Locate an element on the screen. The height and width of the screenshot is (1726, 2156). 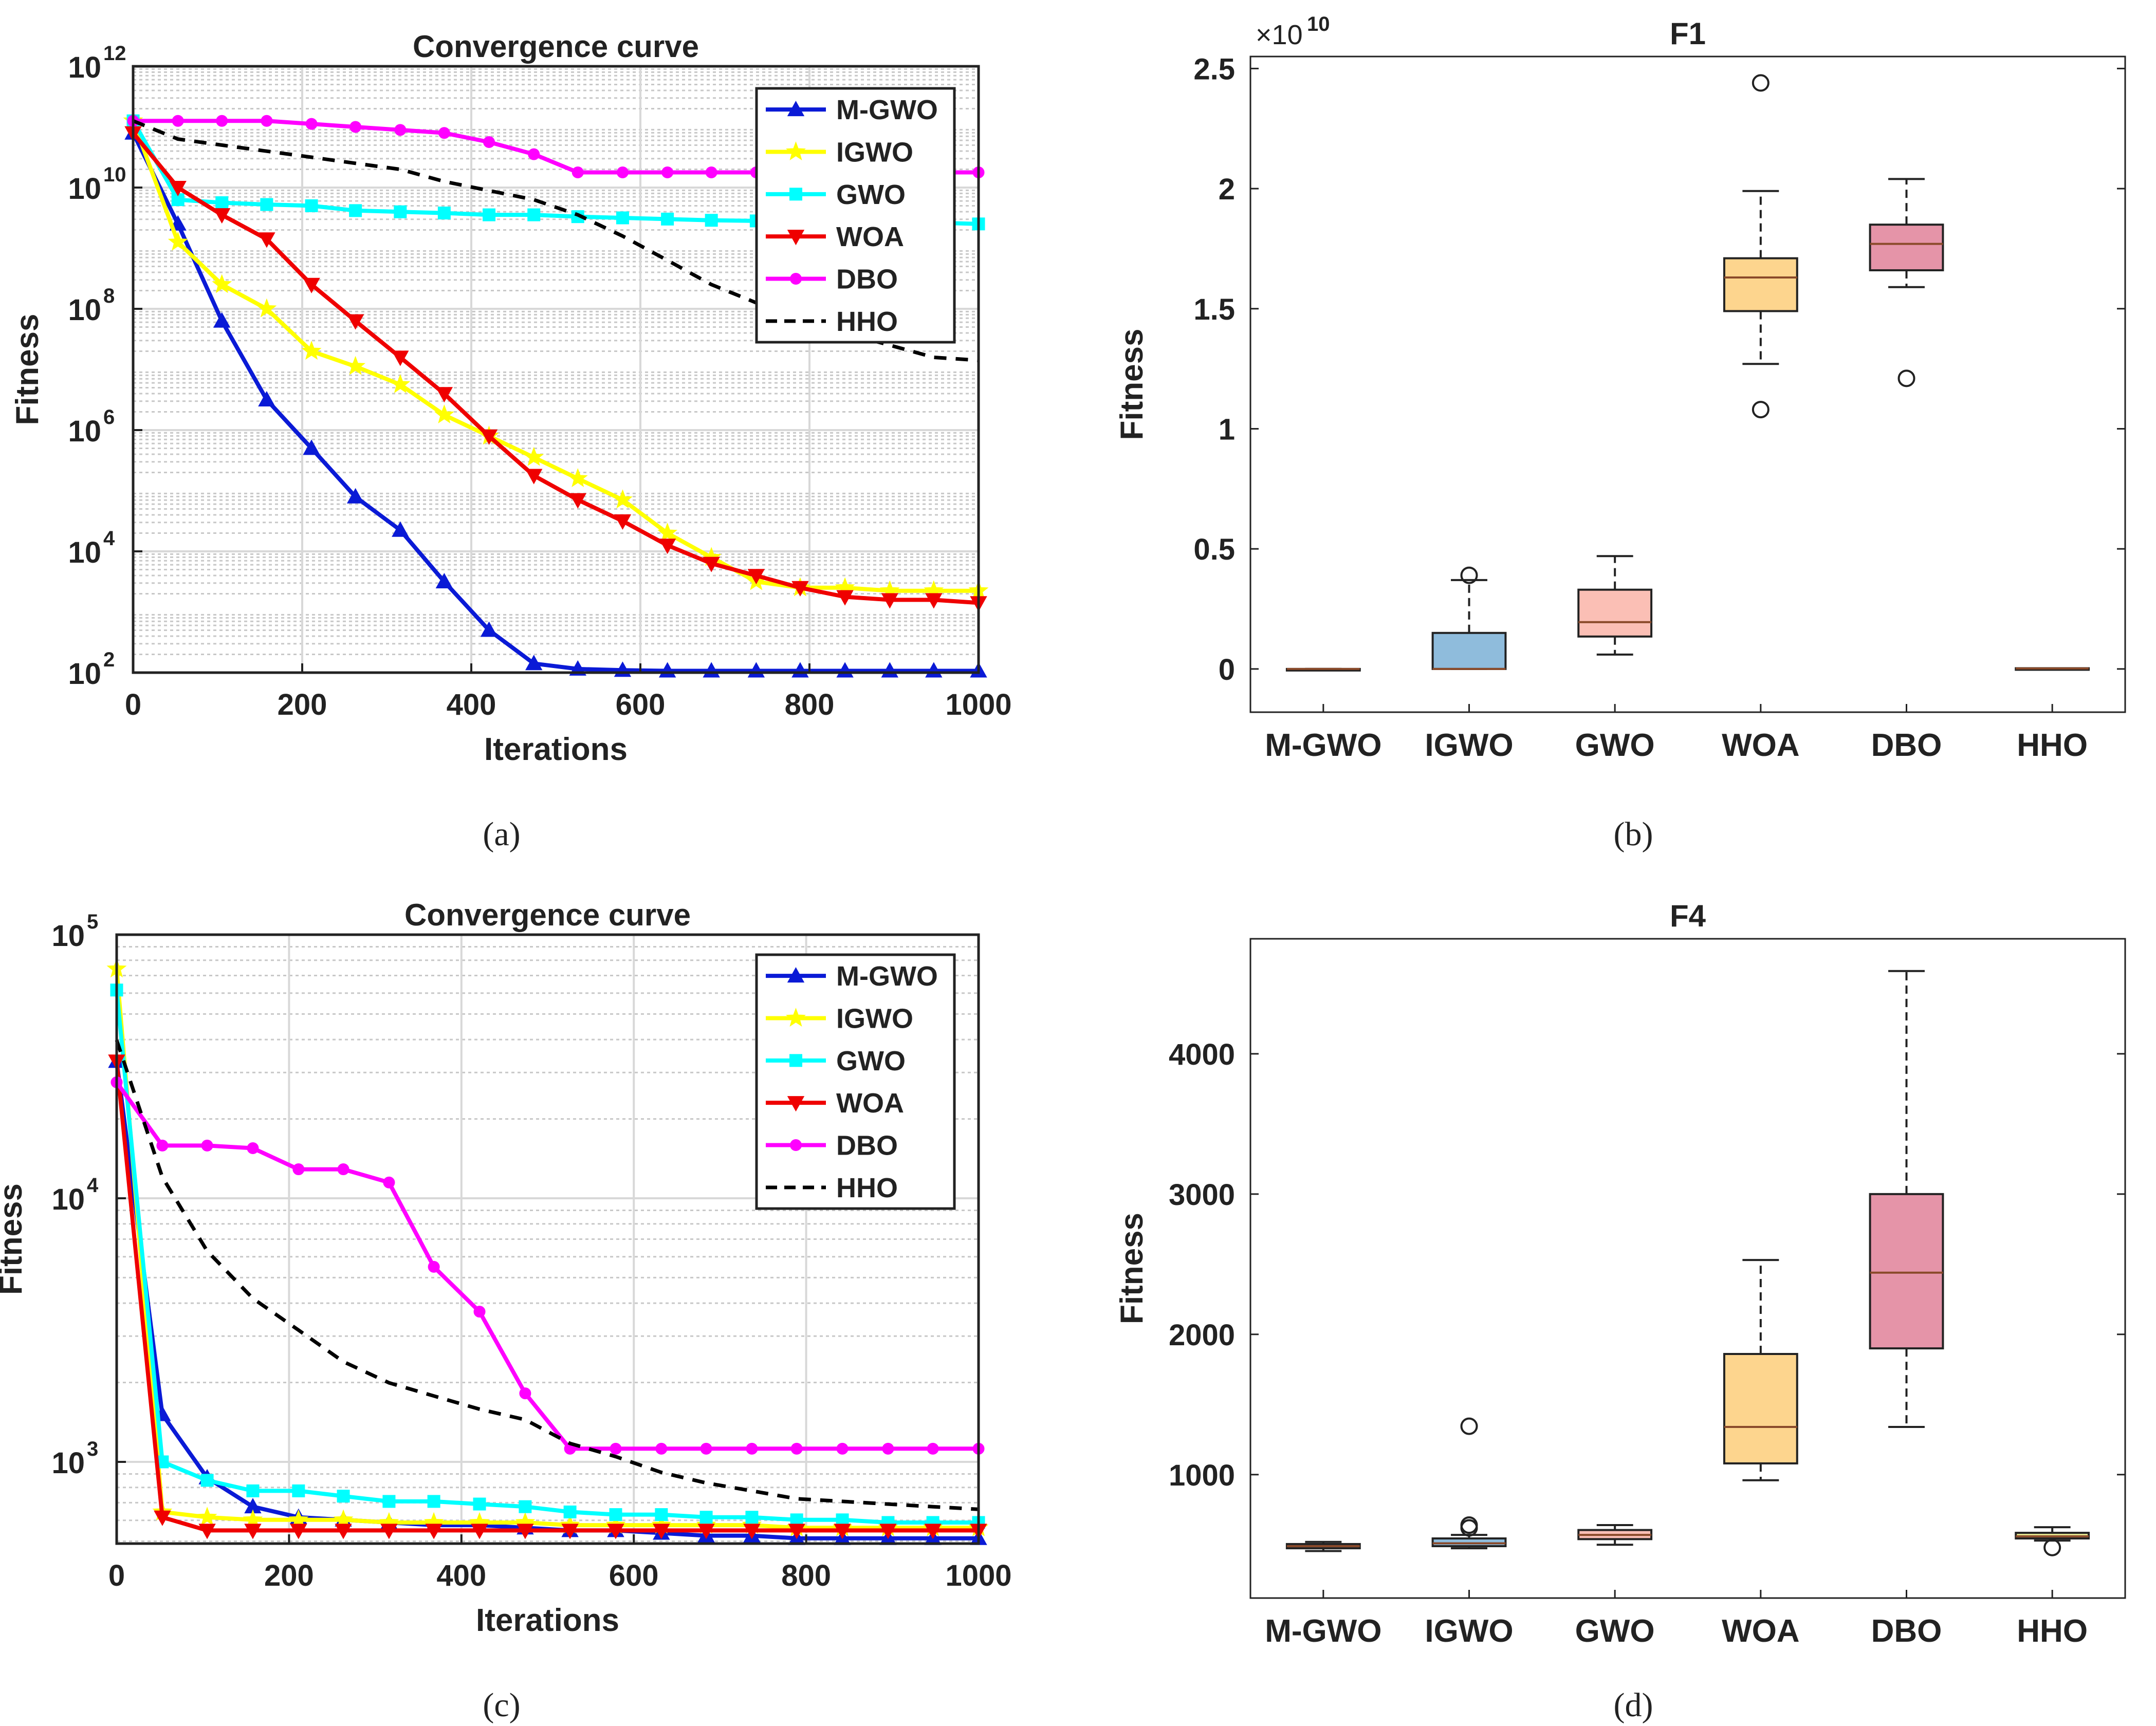
y-tick-label: 0 is located at coordinates (1227, 669).